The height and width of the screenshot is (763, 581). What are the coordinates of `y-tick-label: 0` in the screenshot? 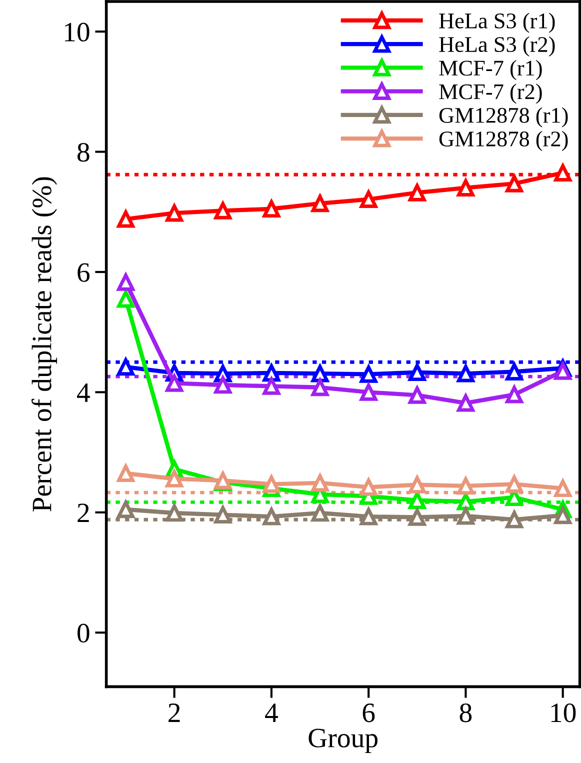 It's located at (84, 633).